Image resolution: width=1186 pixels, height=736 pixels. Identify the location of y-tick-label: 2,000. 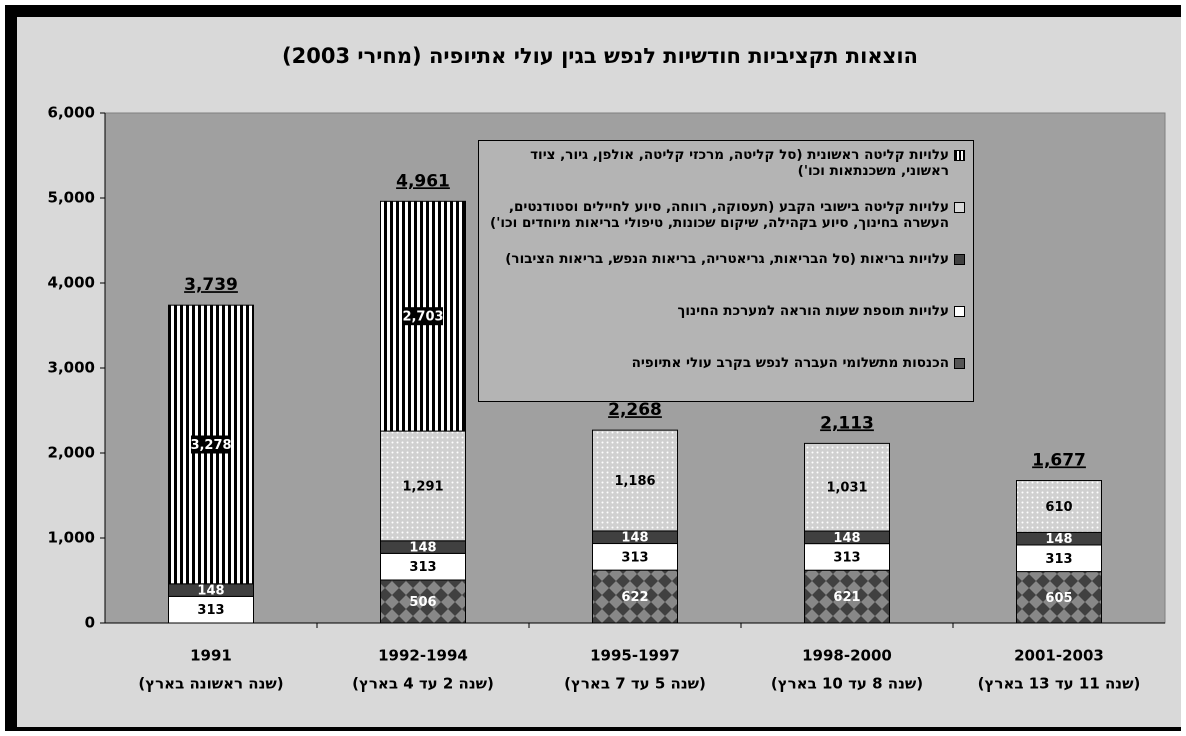
(71, 453).